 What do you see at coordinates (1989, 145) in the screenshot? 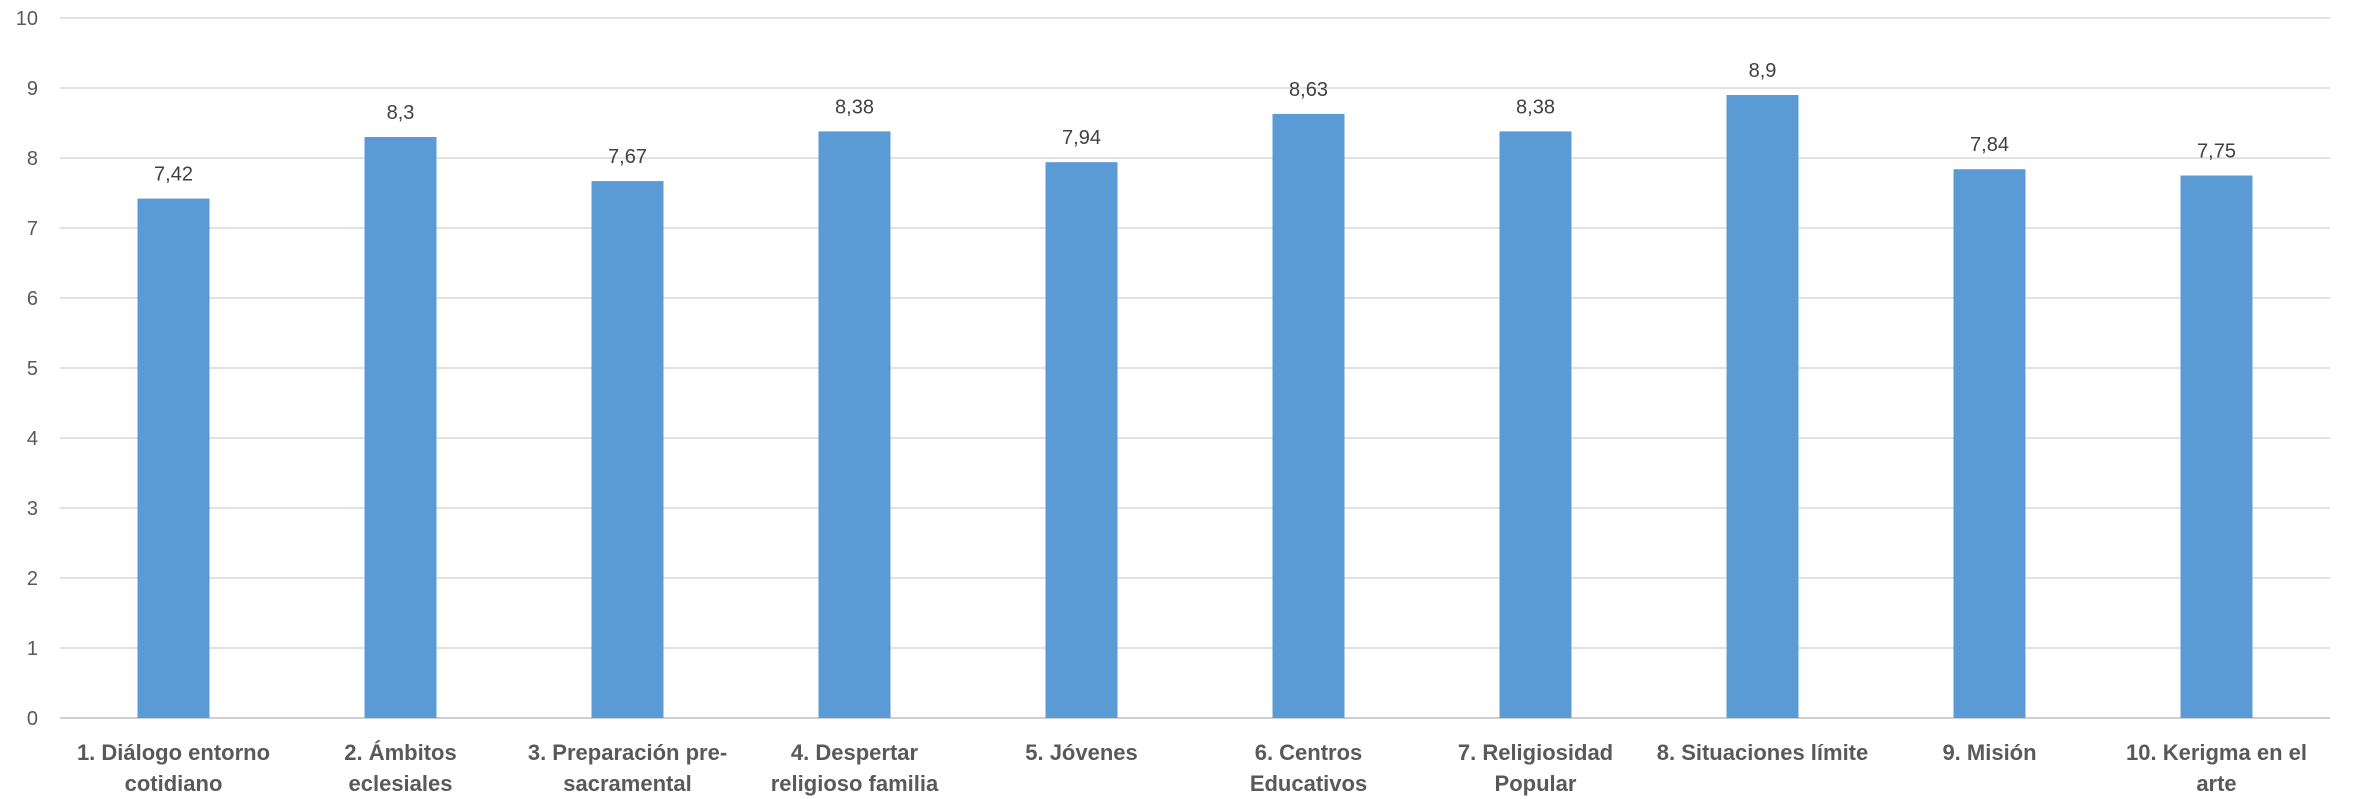
I see `data-label-9: 7,84` at bounding box center [1989, 145].